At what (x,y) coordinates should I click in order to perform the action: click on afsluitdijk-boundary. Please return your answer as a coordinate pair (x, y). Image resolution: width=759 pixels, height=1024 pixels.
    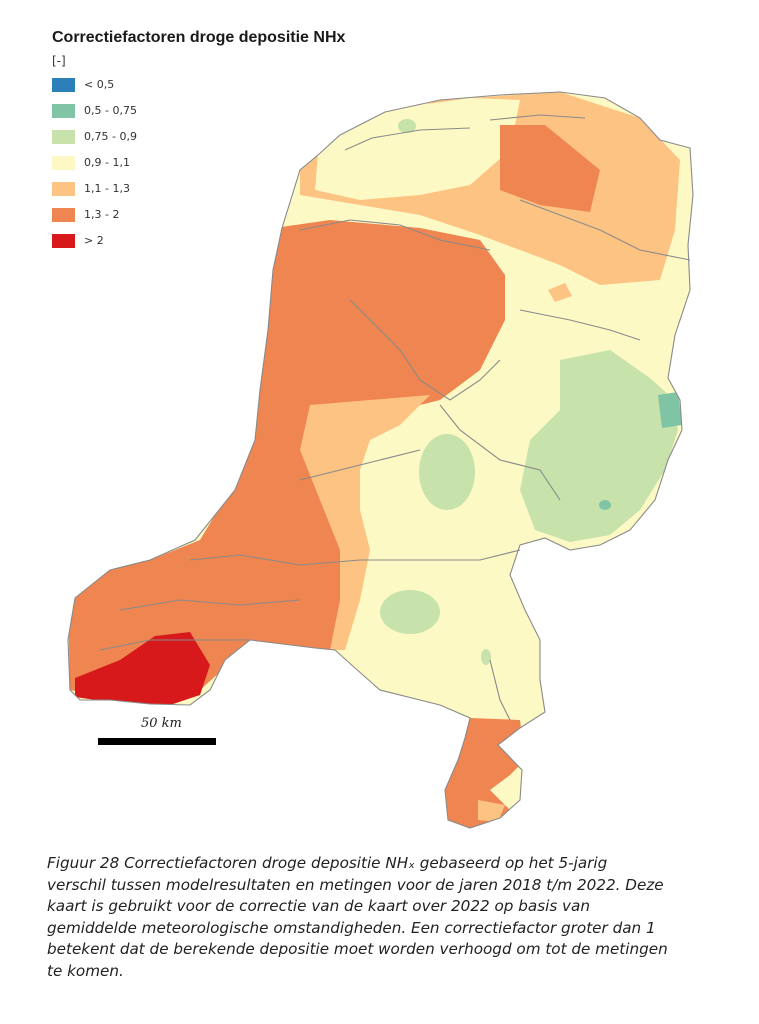
    Looking at the image, I should click on (395, 235).